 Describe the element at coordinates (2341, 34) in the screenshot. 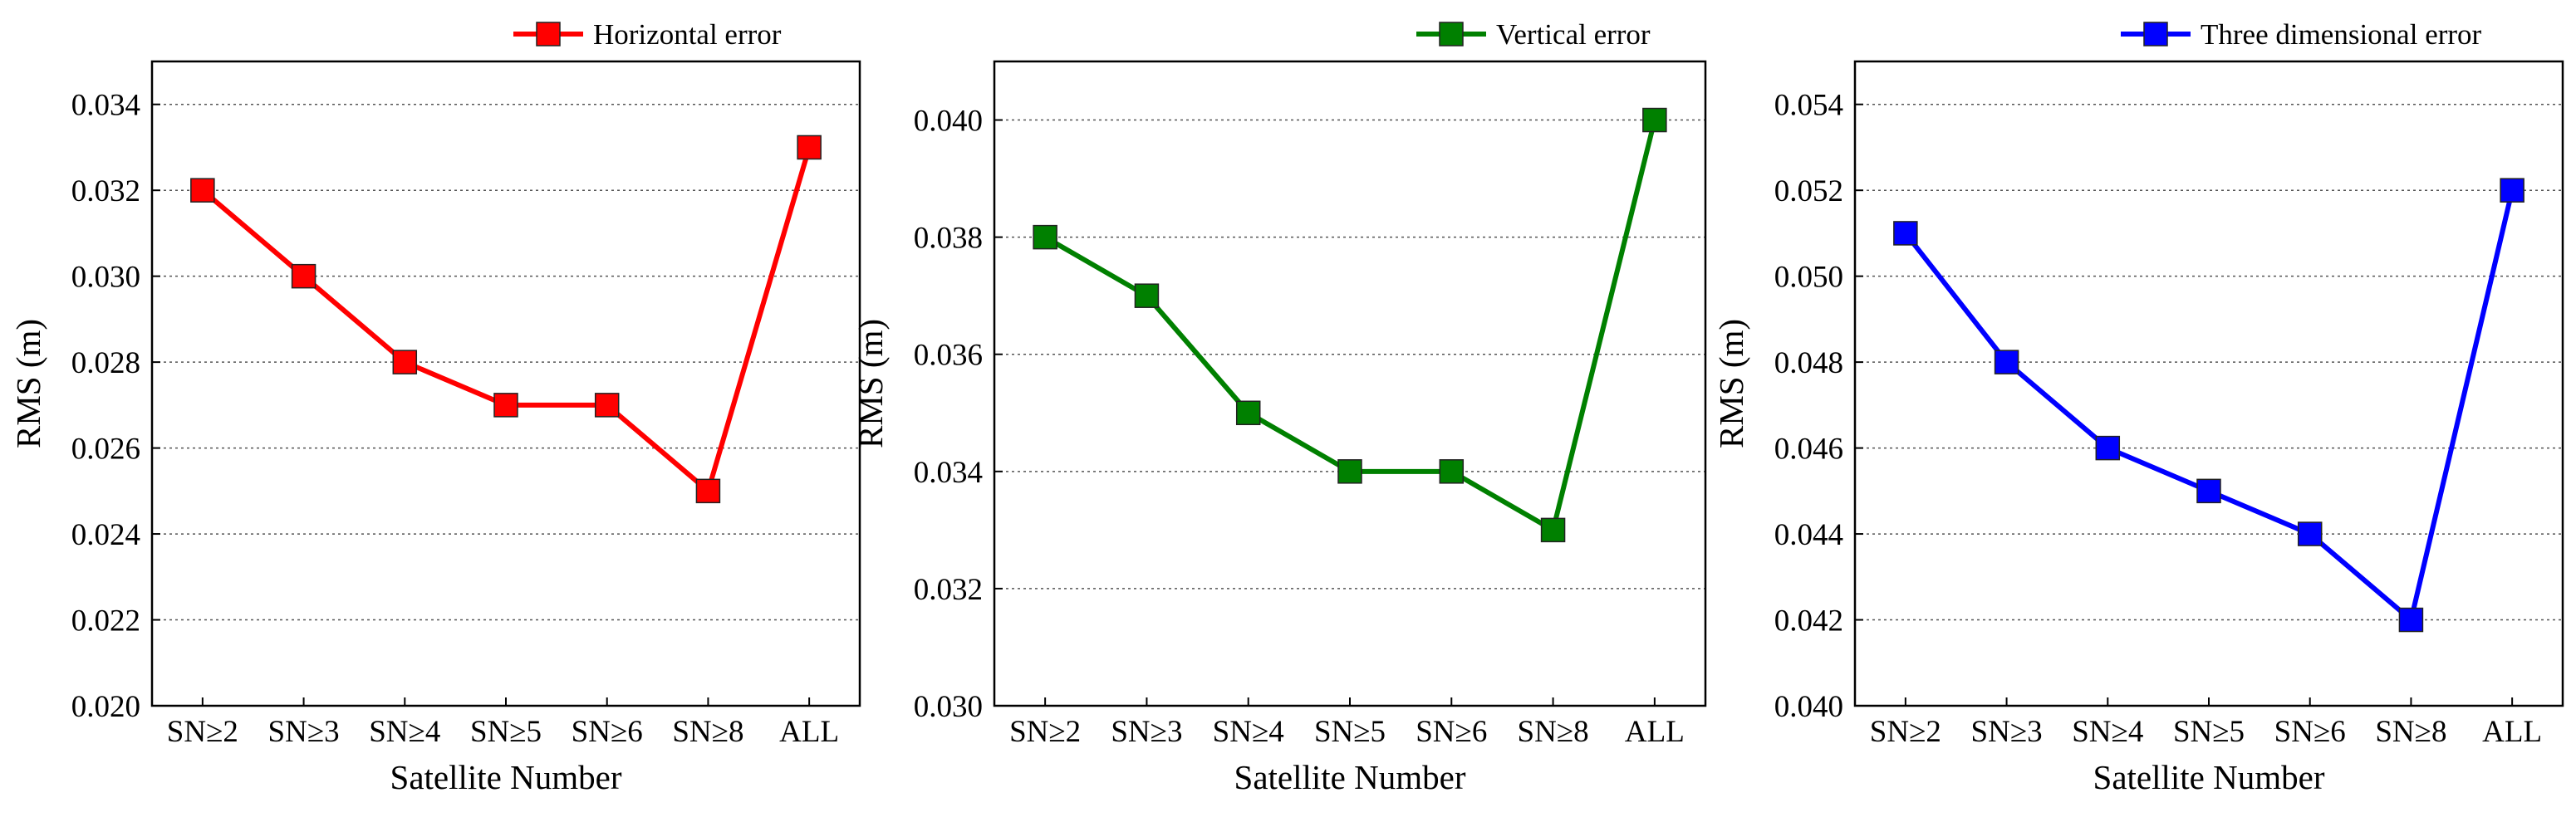

I see `legend-label: Three dimensional error` at that location.